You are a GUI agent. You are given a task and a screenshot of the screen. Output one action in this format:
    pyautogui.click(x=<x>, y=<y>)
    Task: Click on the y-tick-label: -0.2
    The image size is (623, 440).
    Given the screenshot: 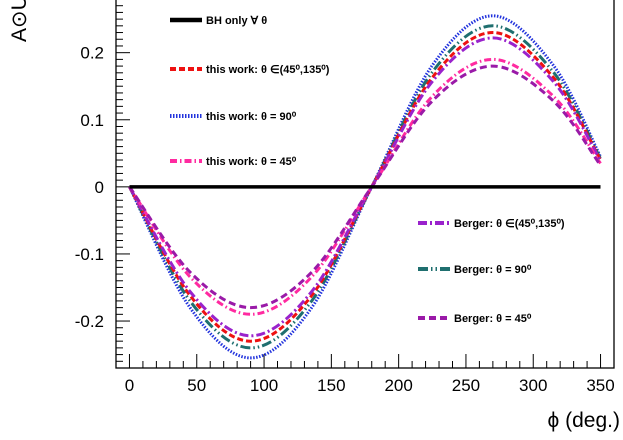 What is the action you would take?
    pyautogui.click(x=89, y=321)
    